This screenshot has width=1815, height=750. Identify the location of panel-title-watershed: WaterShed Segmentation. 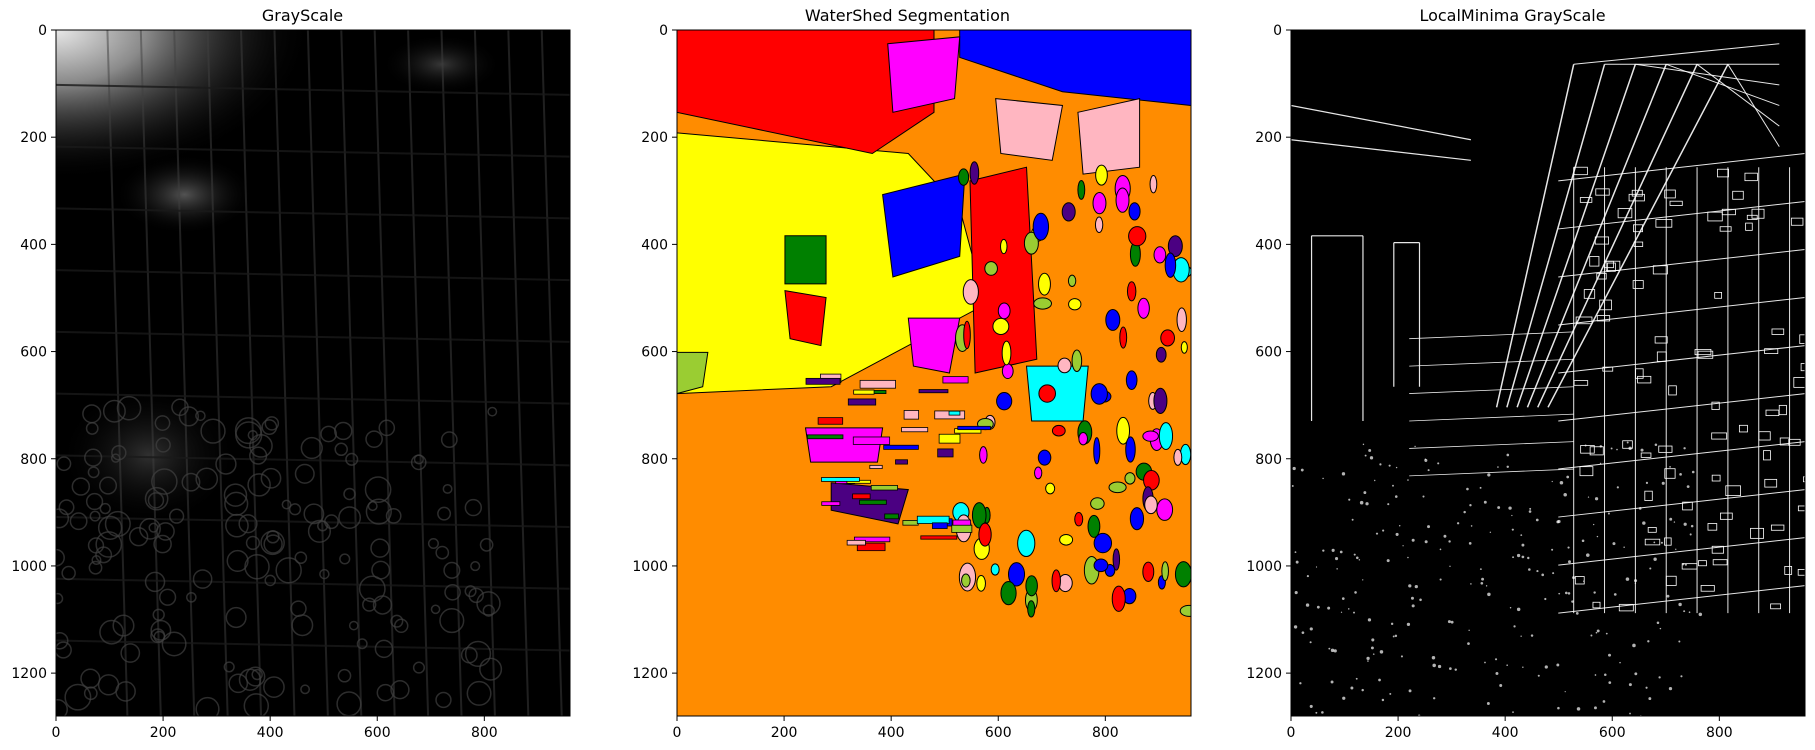
(907, 15).